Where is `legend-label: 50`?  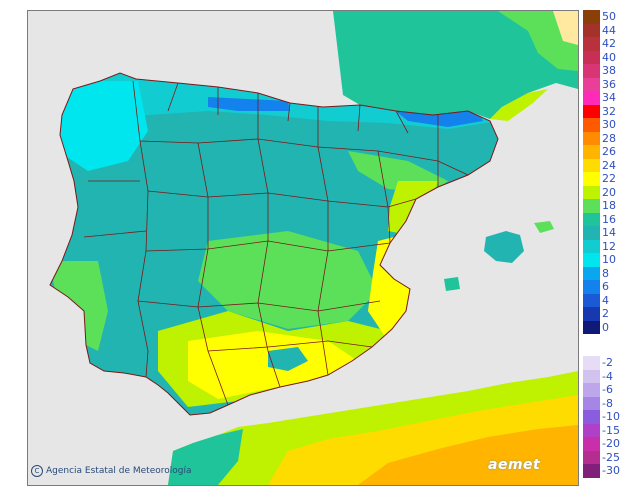
legend-label: 50 is located at coordinates (609, 16).